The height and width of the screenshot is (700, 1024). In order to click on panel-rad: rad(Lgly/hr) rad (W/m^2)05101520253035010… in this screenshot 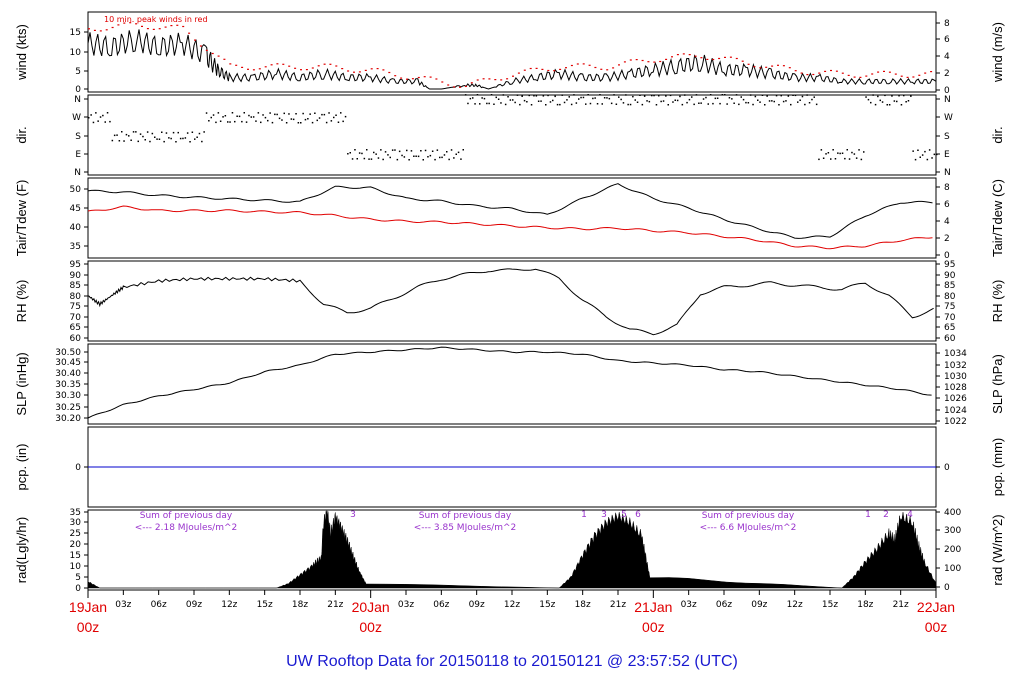, I will do `click(509, 551)`.